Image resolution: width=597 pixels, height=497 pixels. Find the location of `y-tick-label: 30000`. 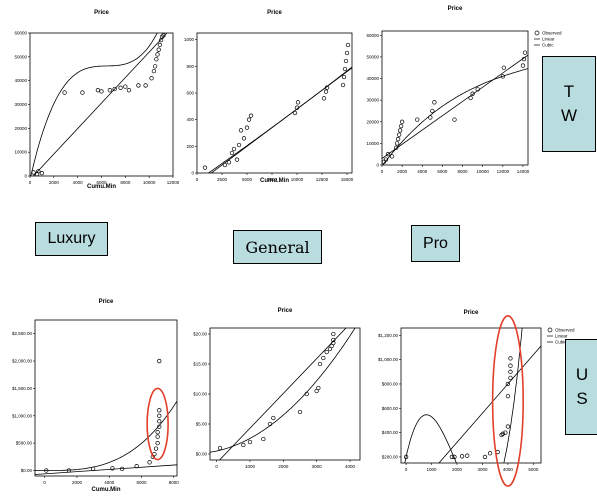

y-tick-label: 30000 is located at coordinates (372, 100).